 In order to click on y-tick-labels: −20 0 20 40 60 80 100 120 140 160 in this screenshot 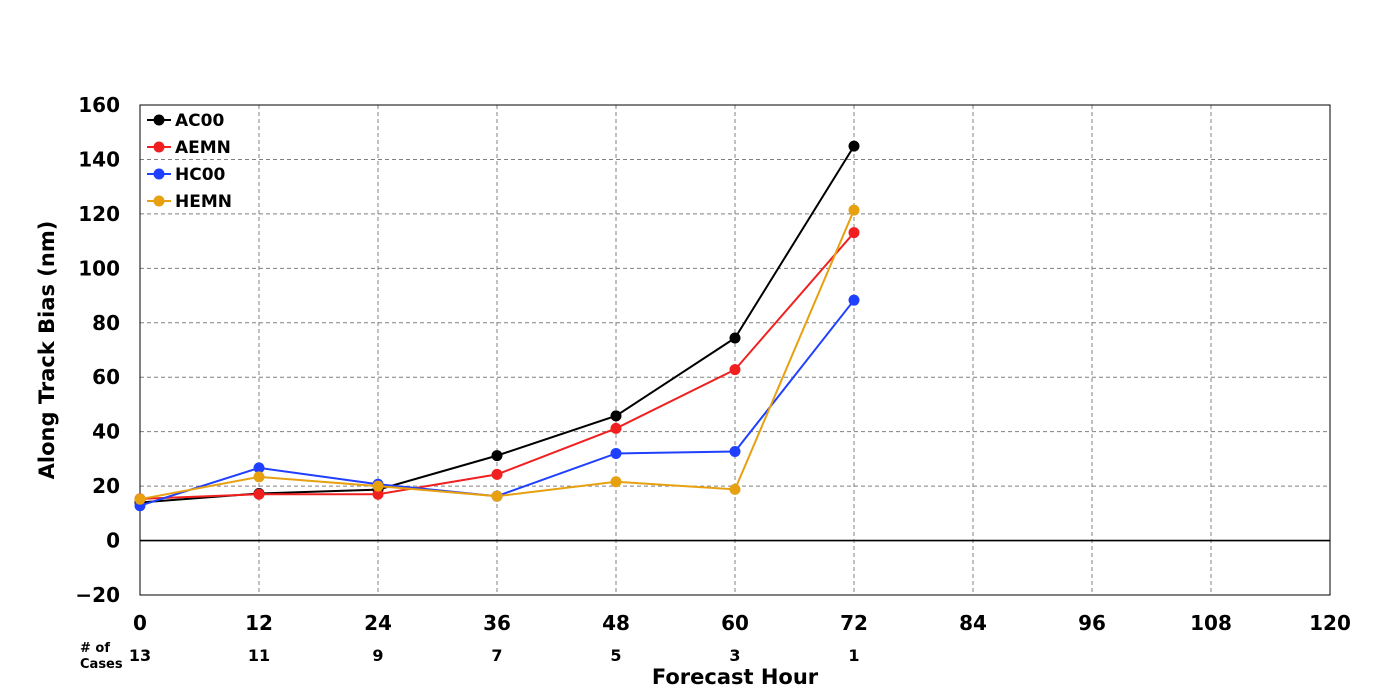, I will do `click(97, 350)`.